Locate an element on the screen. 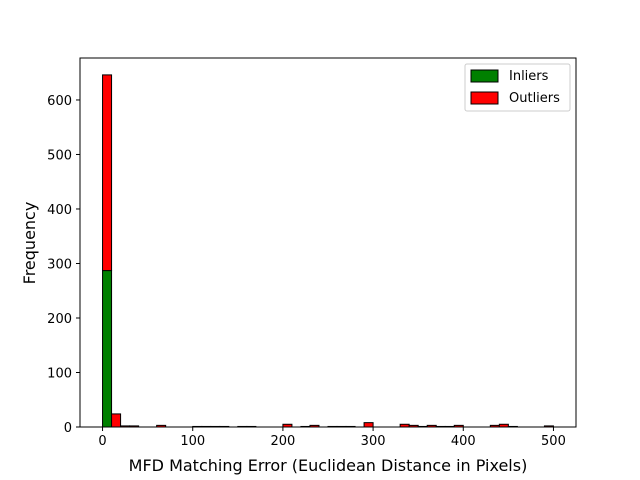  y-tick-label: 500 is located at coordinates (59, 155).